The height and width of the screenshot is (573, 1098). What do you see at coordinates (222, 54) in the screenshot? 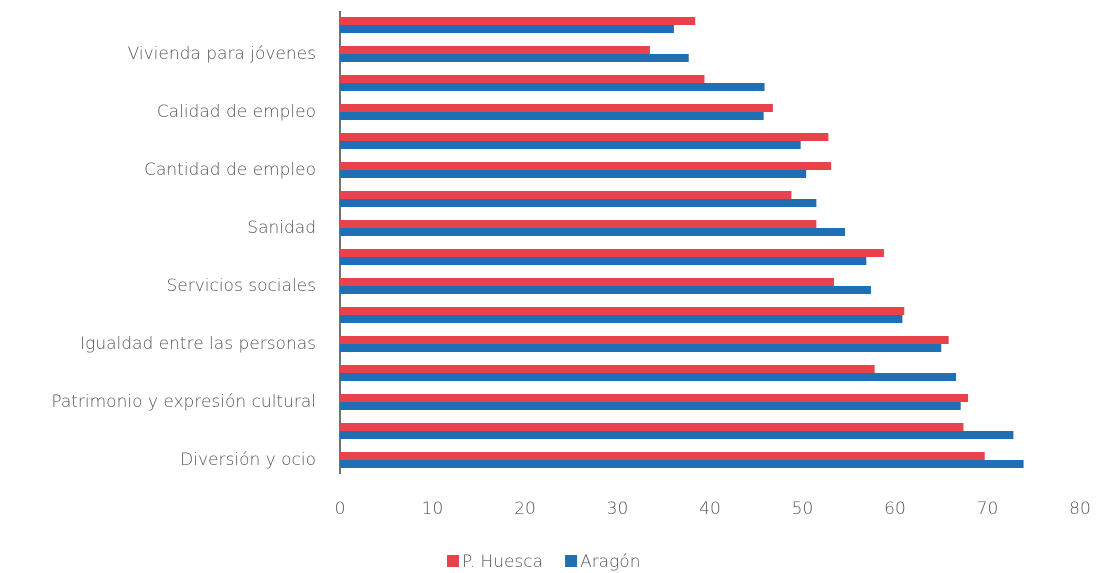
I see `y-tick-label: Vivienda para jóvenes` at bounding box center [222, 54].